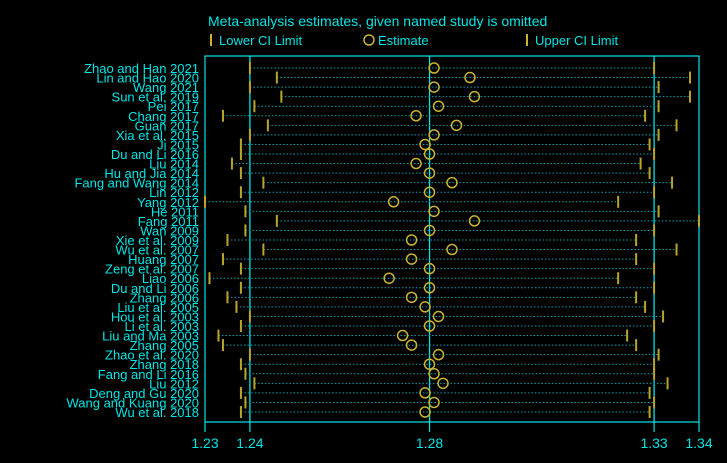  I want to click on study-label: Fang 2011, so click(168, 221).